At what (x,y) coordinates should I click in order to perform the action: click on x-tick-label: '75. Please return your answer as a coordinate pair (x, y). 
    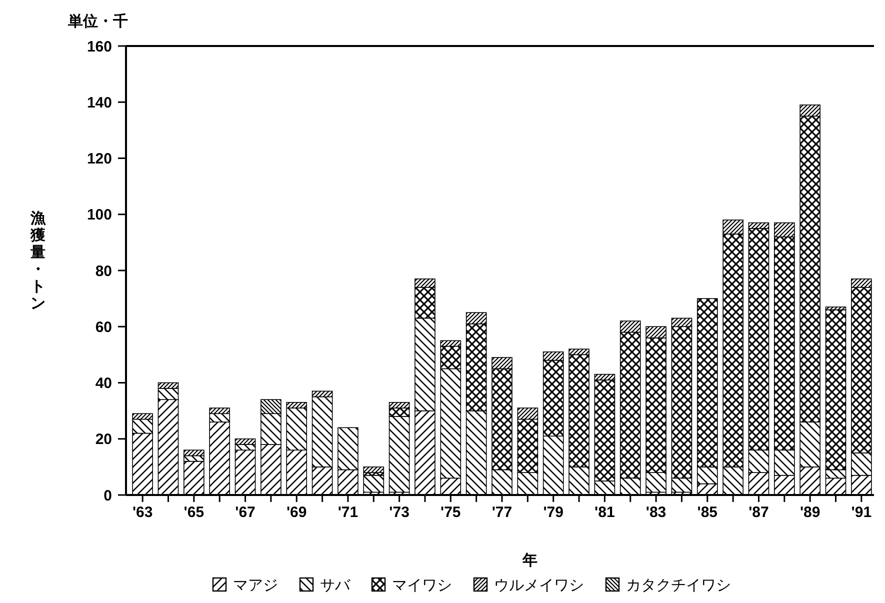
    Looking at the image, I should click on (450, 512).